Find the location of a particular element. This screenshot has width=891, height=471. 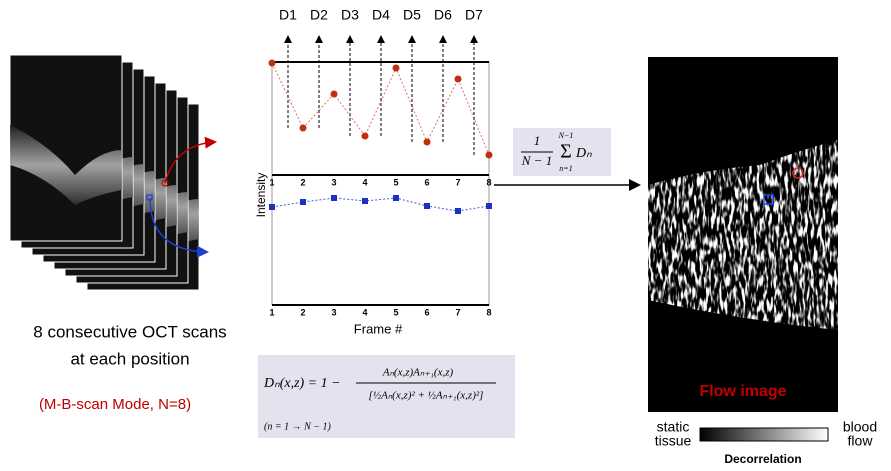

sum: Σ is located at coordinates (566, 152).